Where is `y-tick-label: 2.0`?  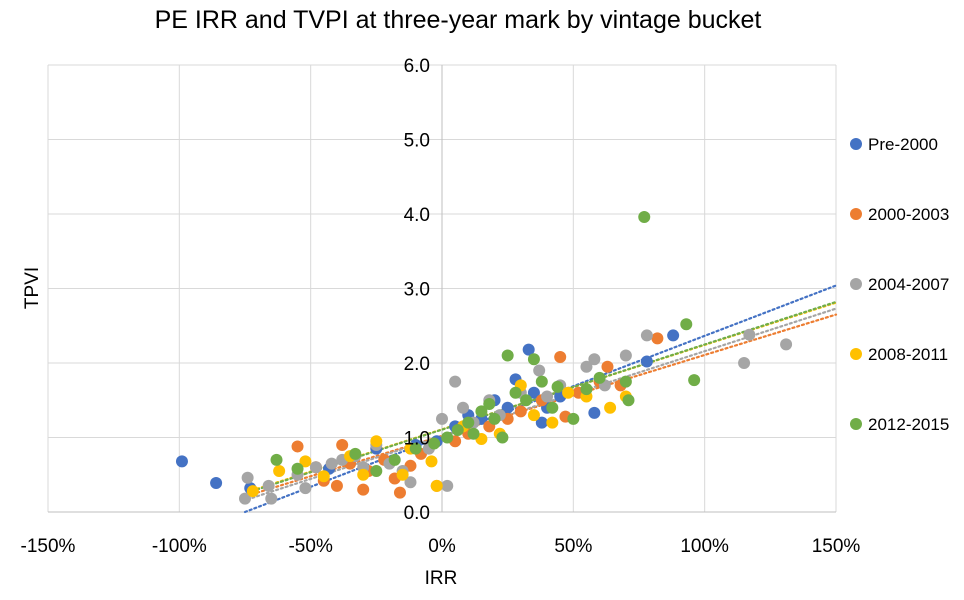 y-tick-label: 2.0 is located at coordinates (417, 364).